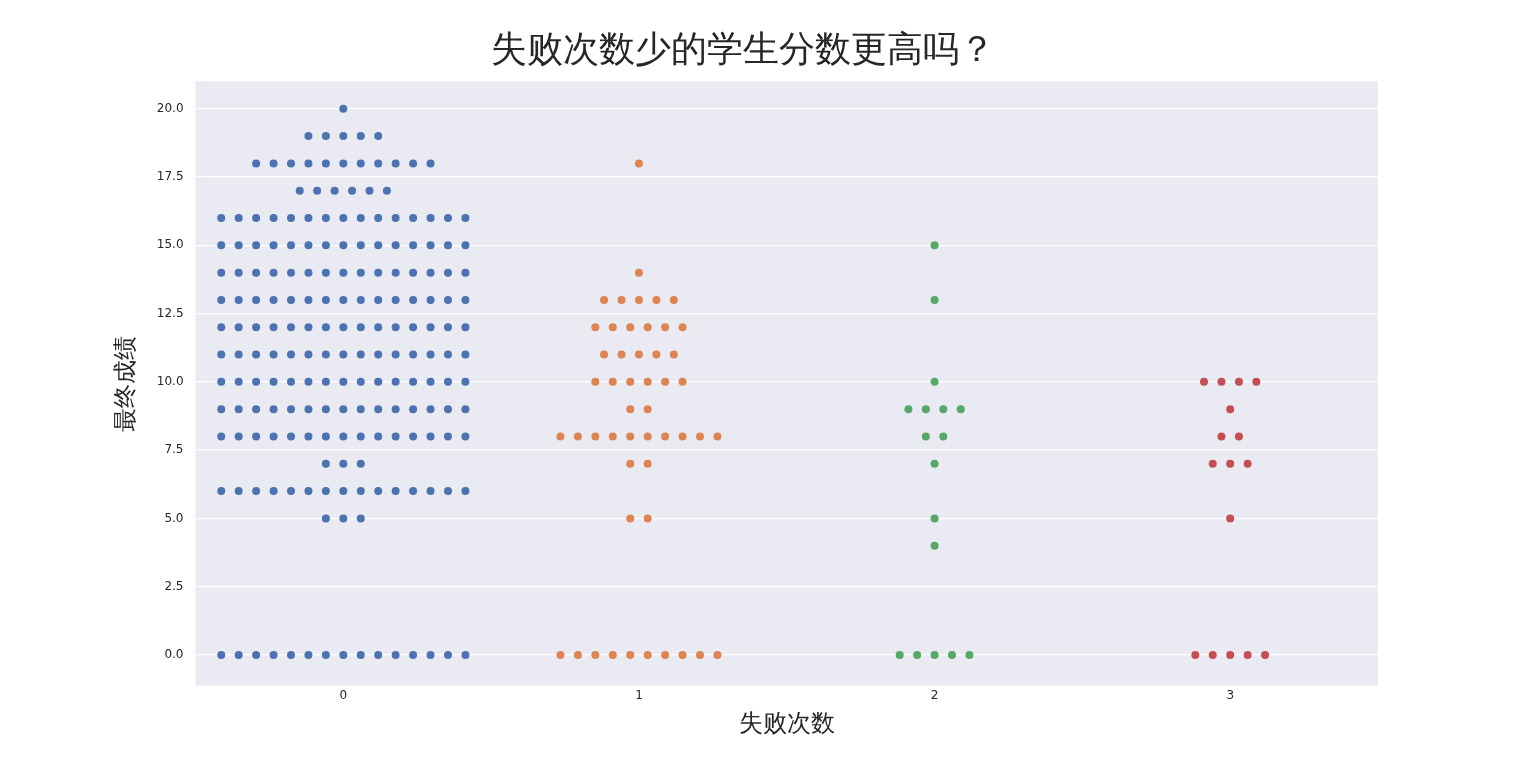 This screenshot has height=767, width=1536. Describe the element at coordinates (170, 176) in the screenshot. I see `y-tick-label: 17.5` at that location.